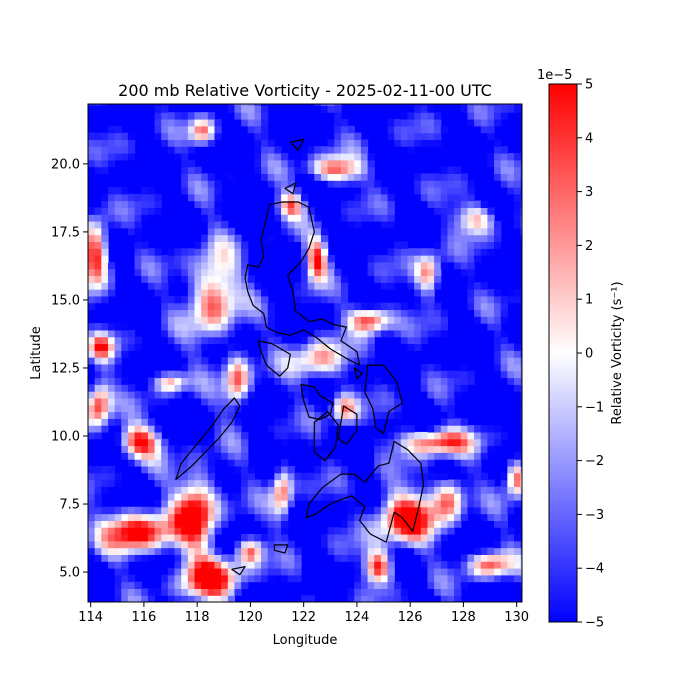  Describe the element at coordinates (357, 617) in the screenshot. I see `x-tick-label: 124` at that location.